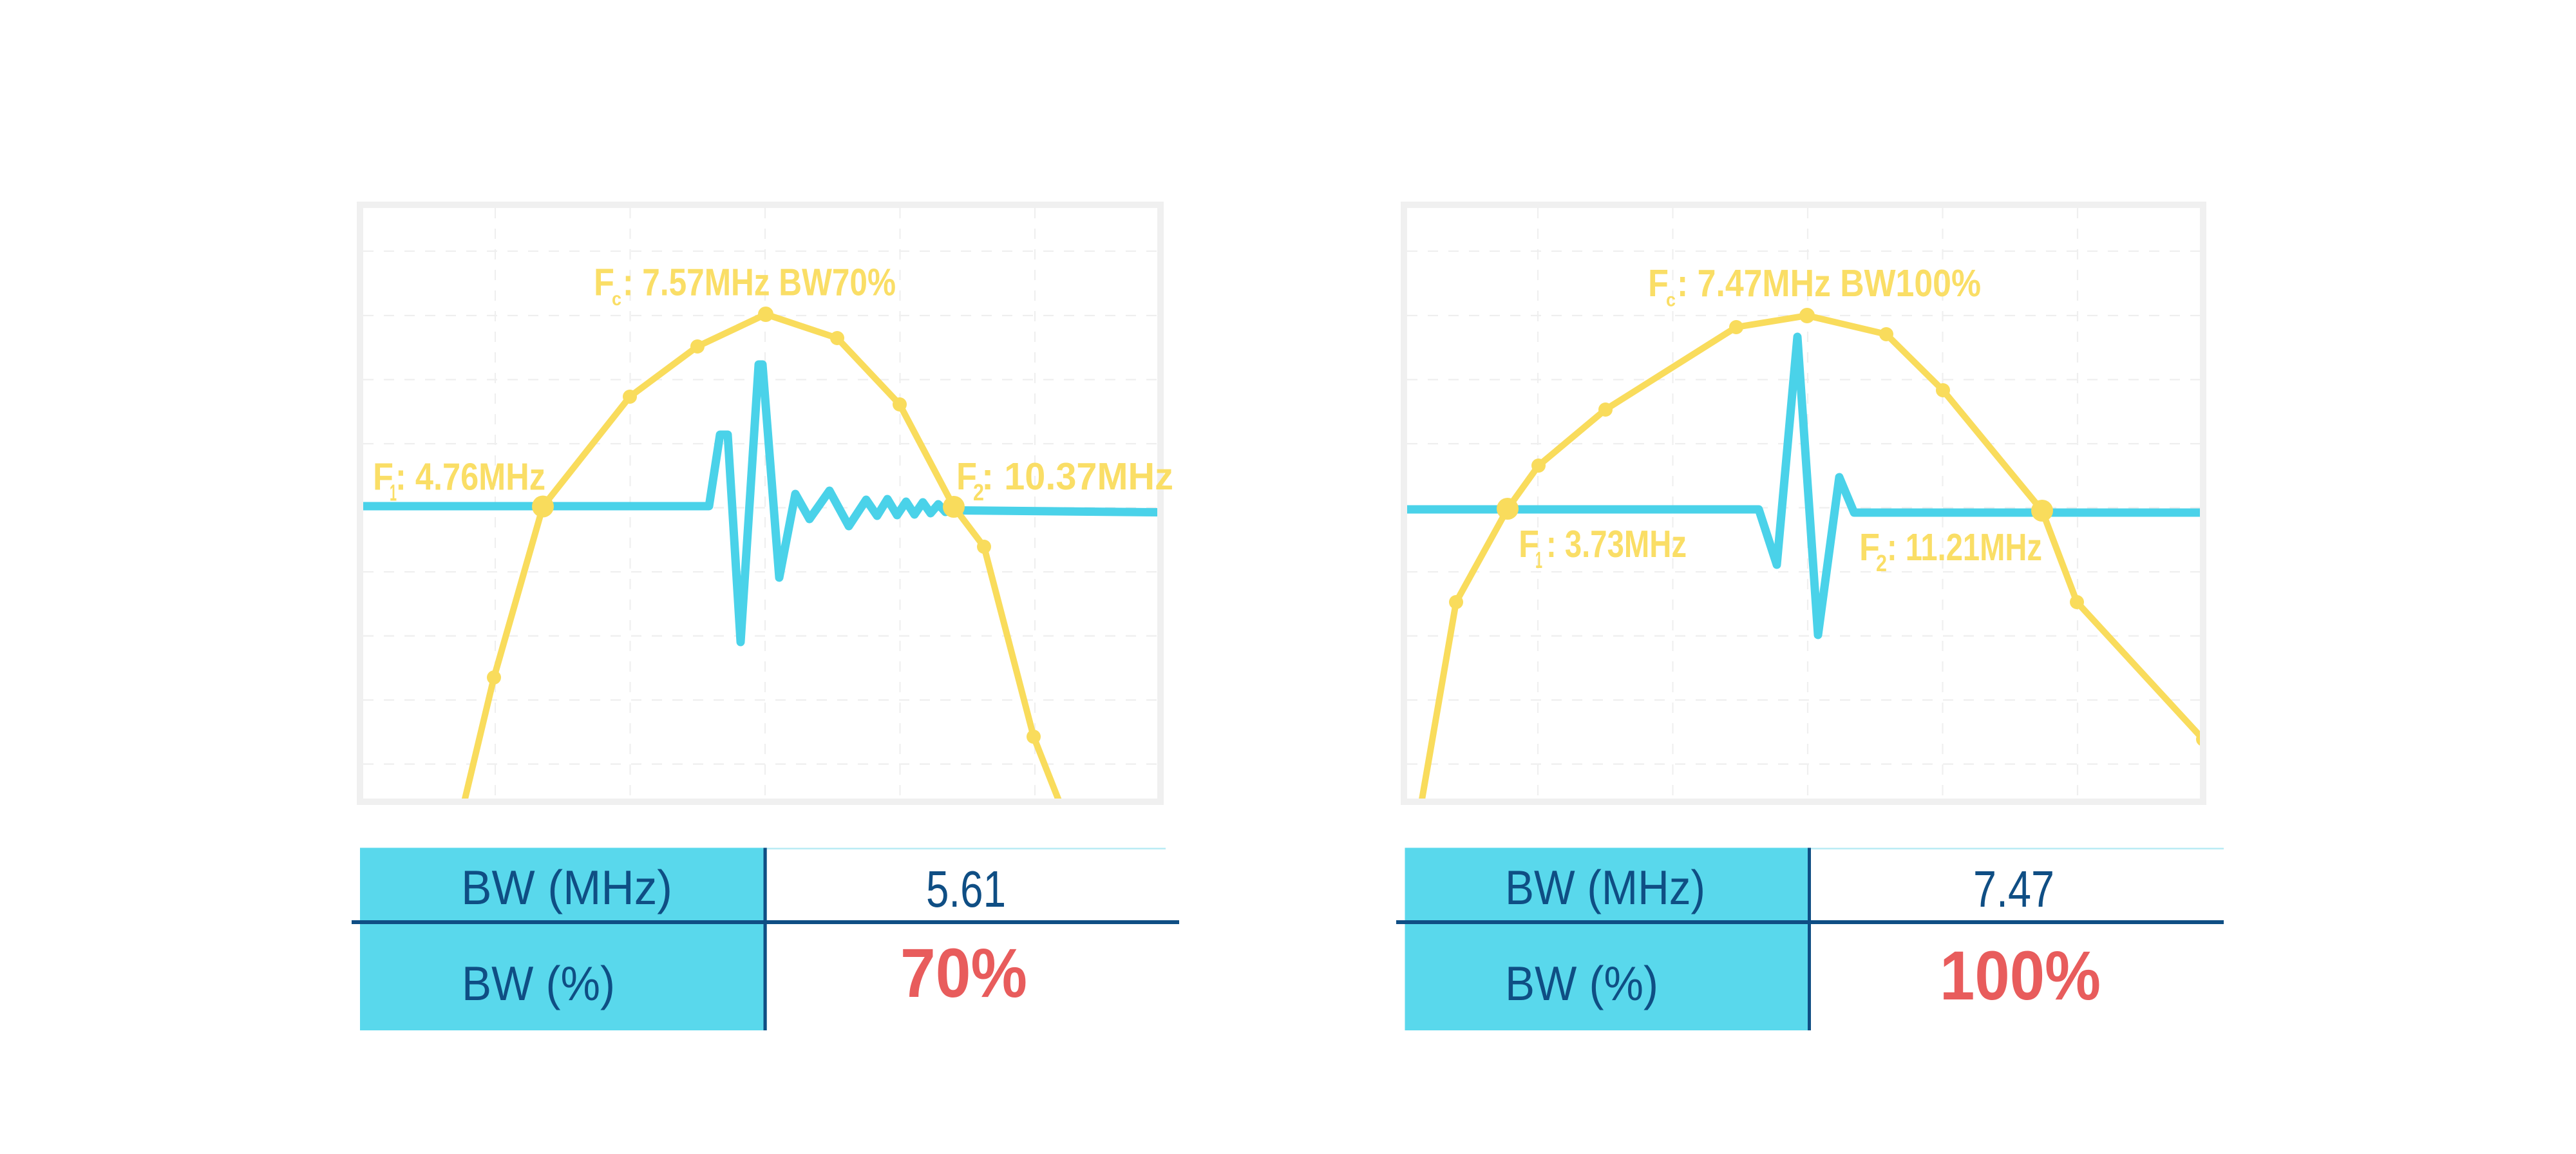  I want to click on svg-text:: 10.37MHz: : 10.37MHz, so click(1077, 477).